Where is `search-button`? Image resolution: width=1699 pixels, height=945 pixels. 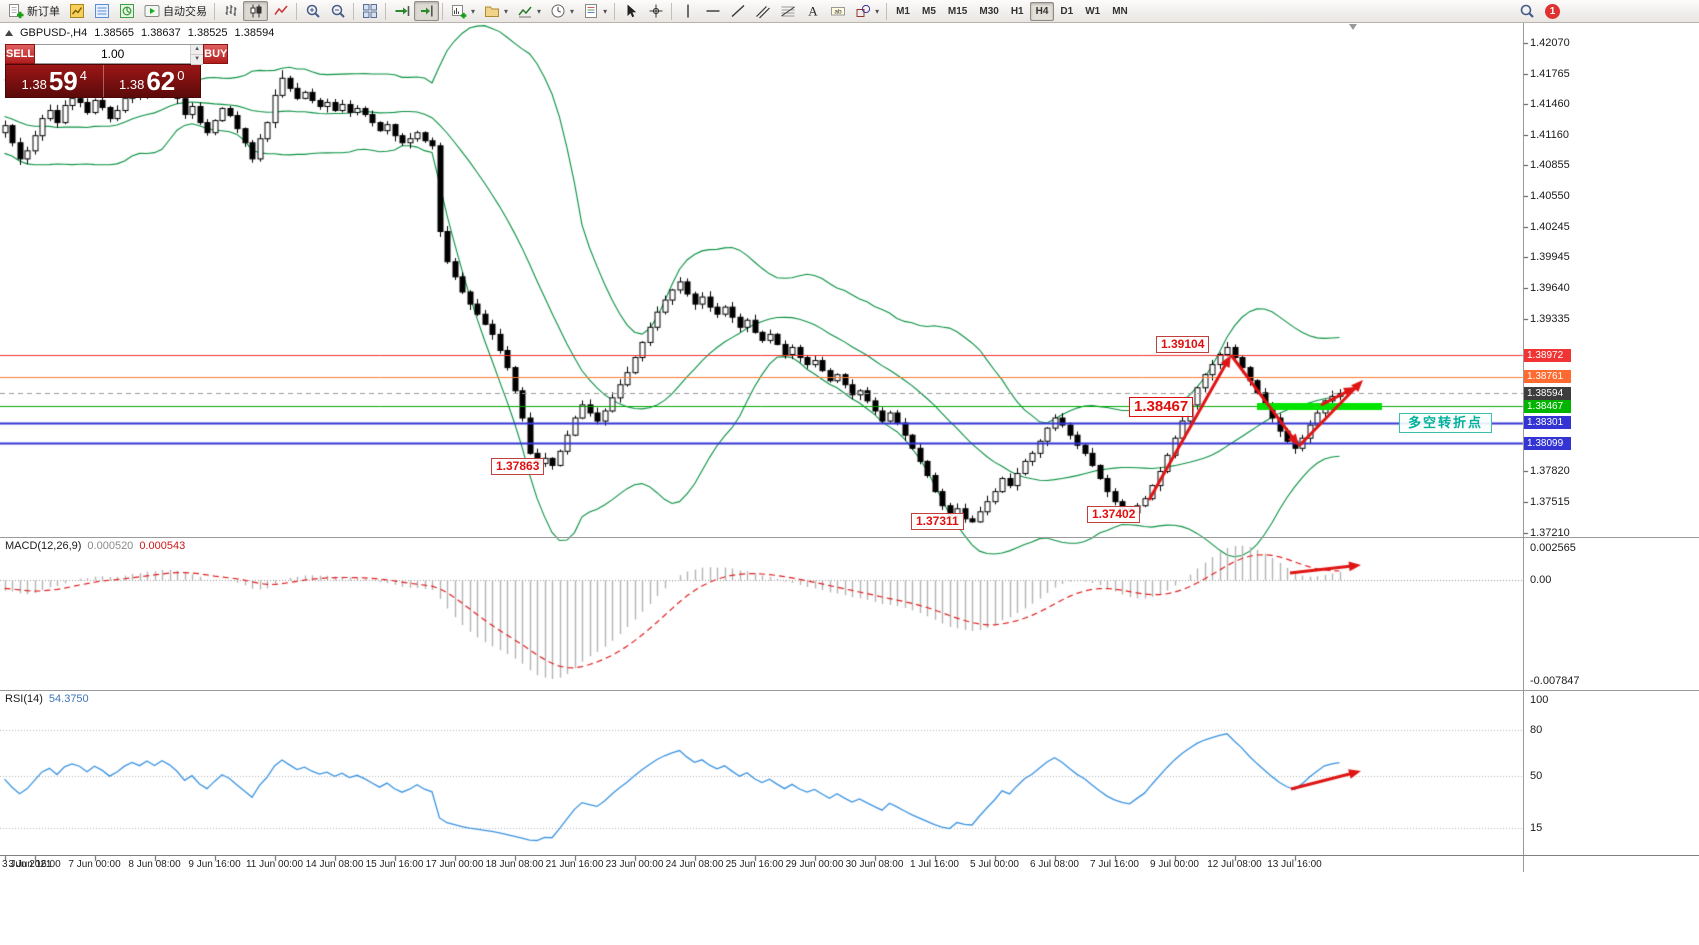 search-button is located at coordinates (1526, 11).